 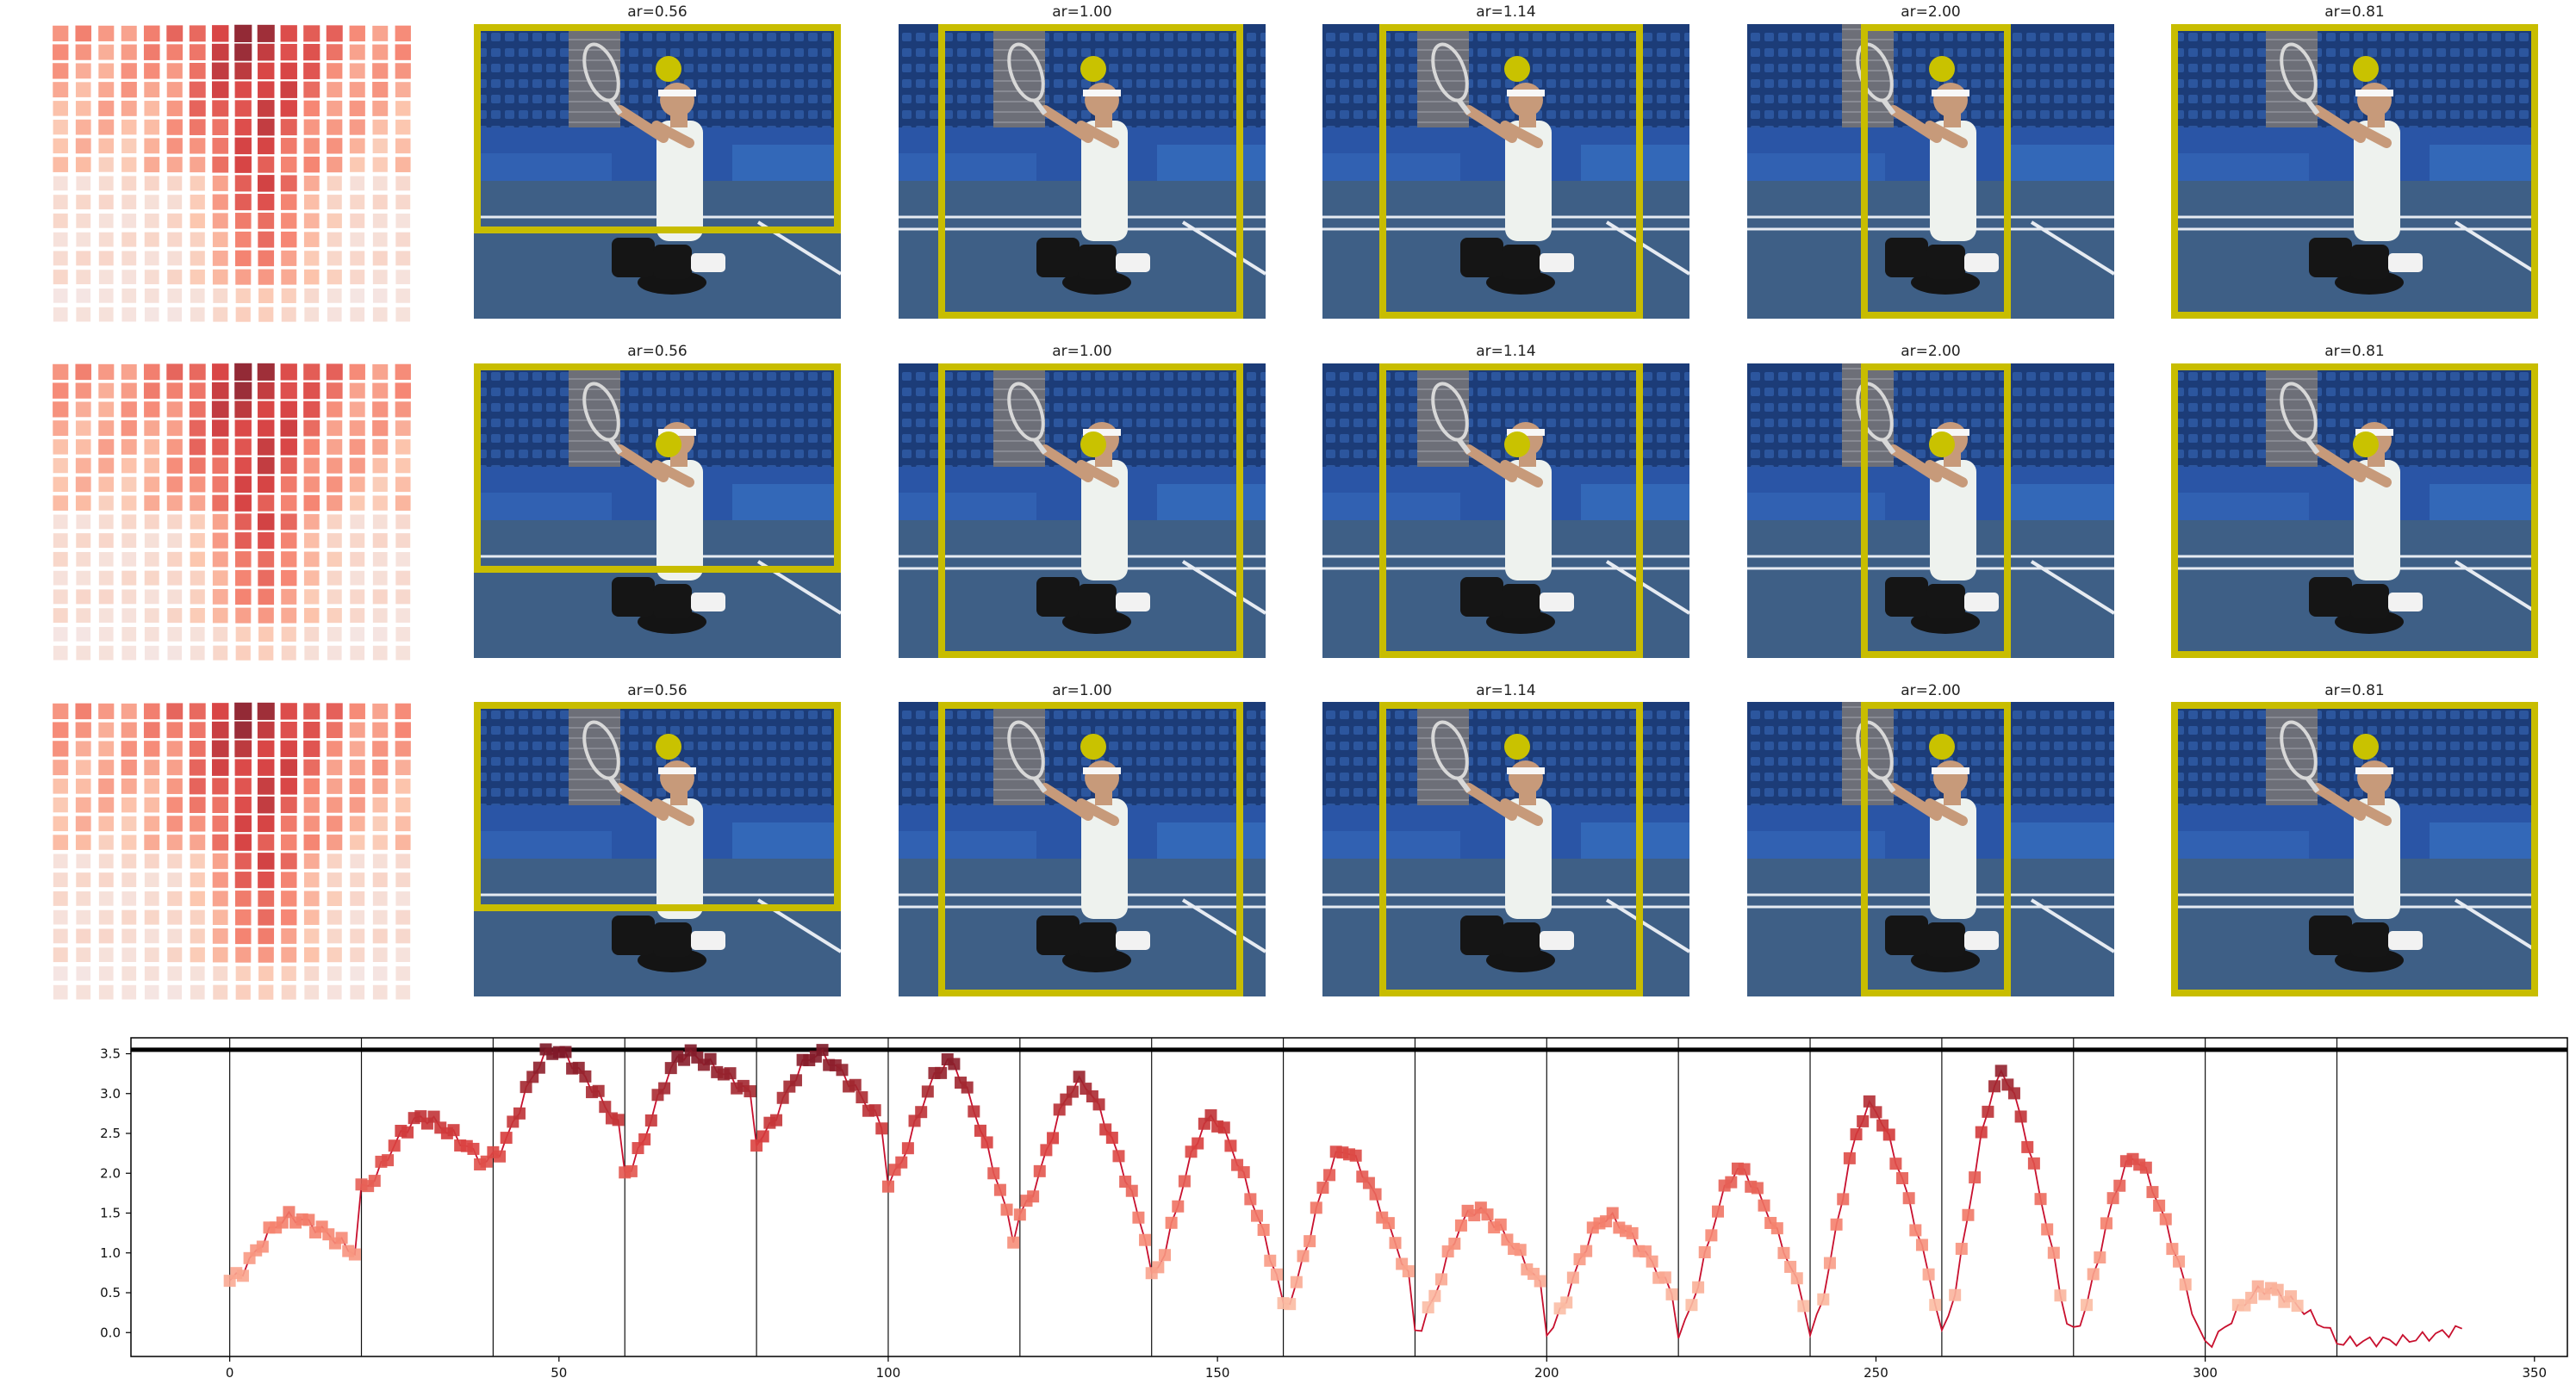 I want to click on y-tick-label: 0.5, so click(x=111, y=1292).